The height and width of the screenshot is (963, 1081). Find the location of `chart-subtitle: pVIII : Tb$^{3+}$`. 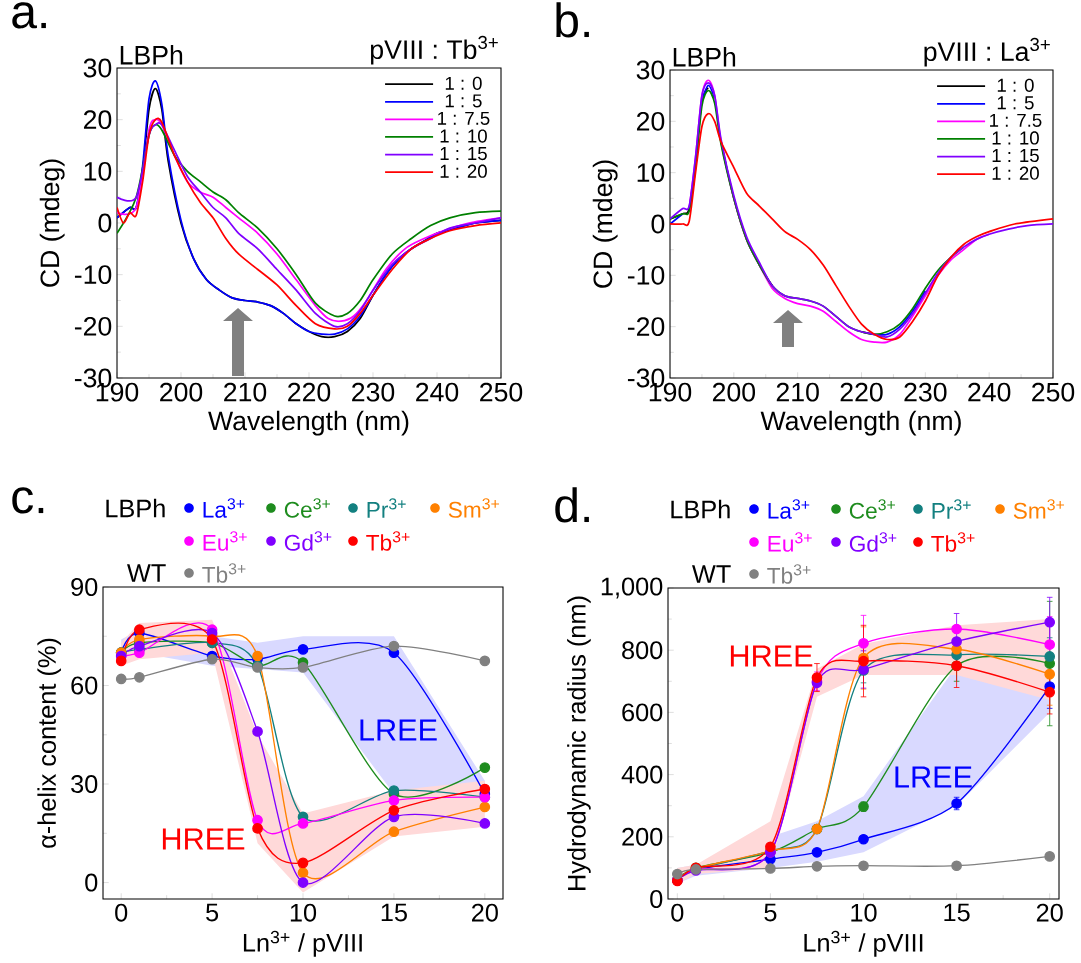

chart-subtitle: pVIII : Tb$^{3+}$ is located at coordinates (434, 50).